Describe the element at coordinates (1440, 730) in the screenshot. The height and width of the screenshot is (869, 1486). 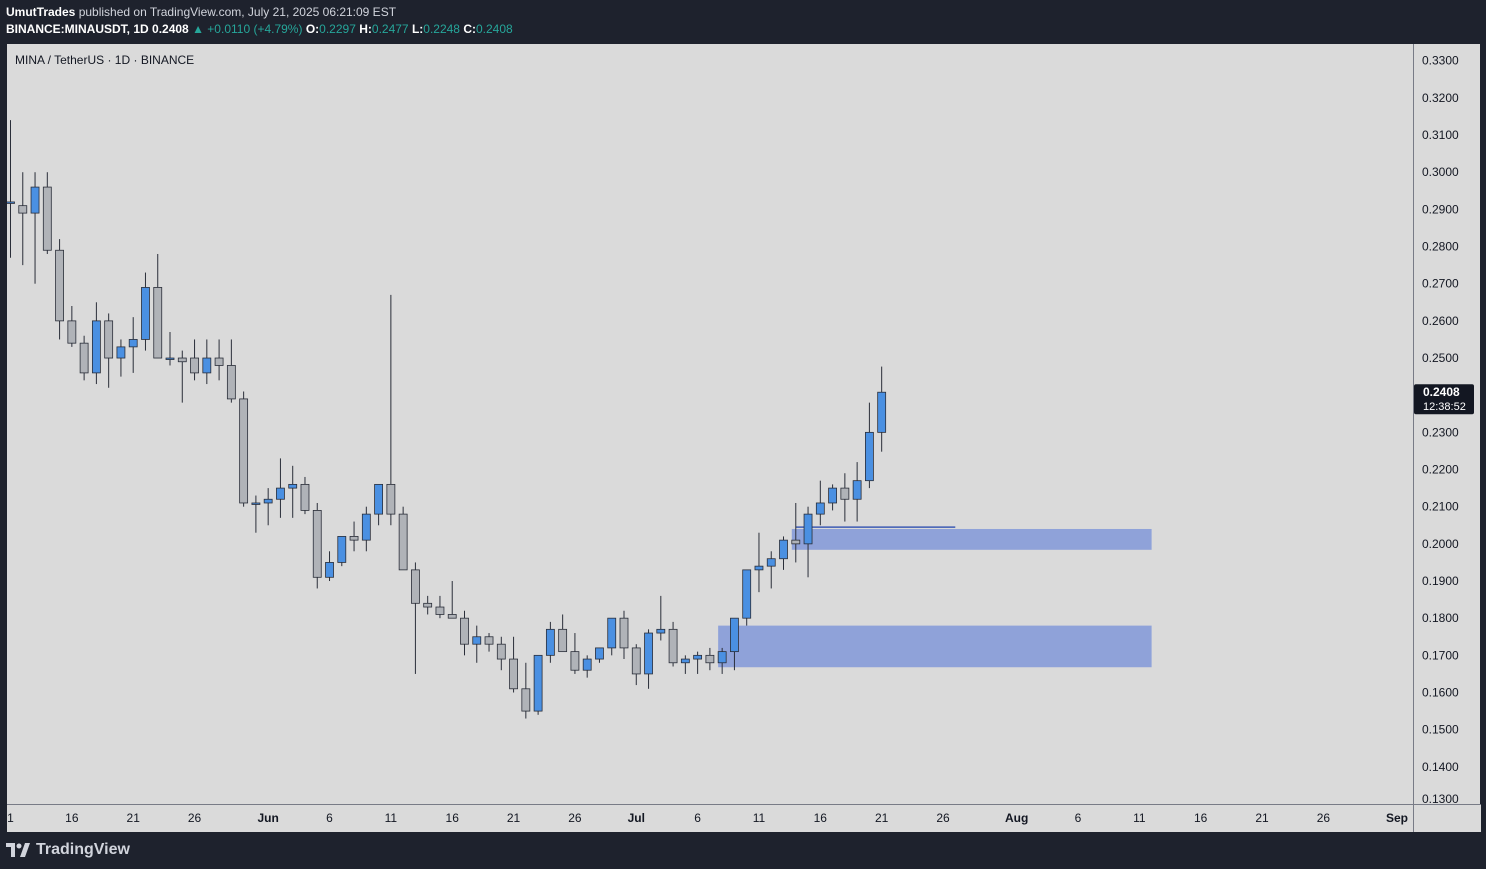
I see `y-tick-label: 0.1500` at that location.